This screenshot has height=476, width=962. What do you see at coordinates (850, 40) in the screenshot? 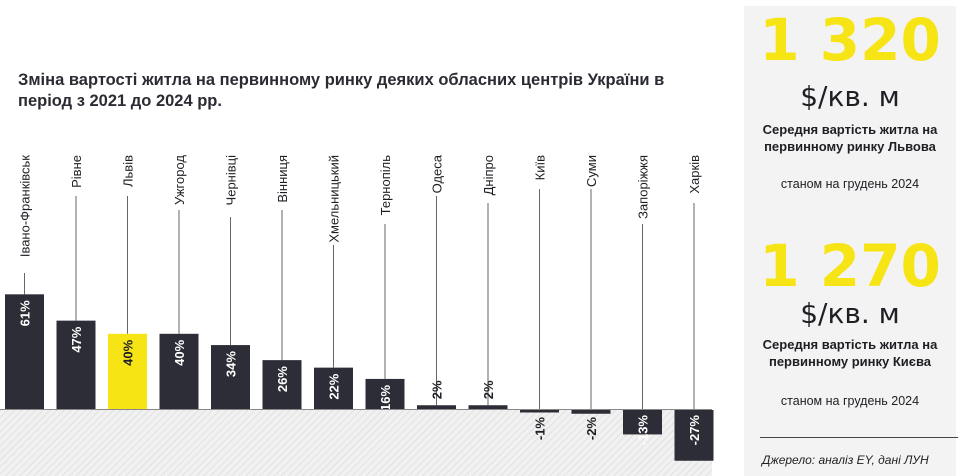
I see `stat-lviv-value: 1 320` at bounding box center [850, 40].